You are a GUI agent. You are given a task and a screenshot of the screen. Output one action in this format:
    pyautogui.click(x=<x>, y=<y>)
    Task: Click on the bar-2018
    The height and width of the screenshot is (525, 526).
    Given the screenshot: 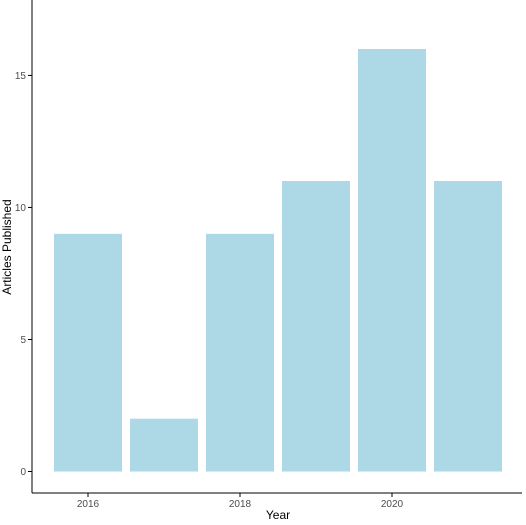 What is the action you would take?
    pyautogui.click(x=240, y=352)
    